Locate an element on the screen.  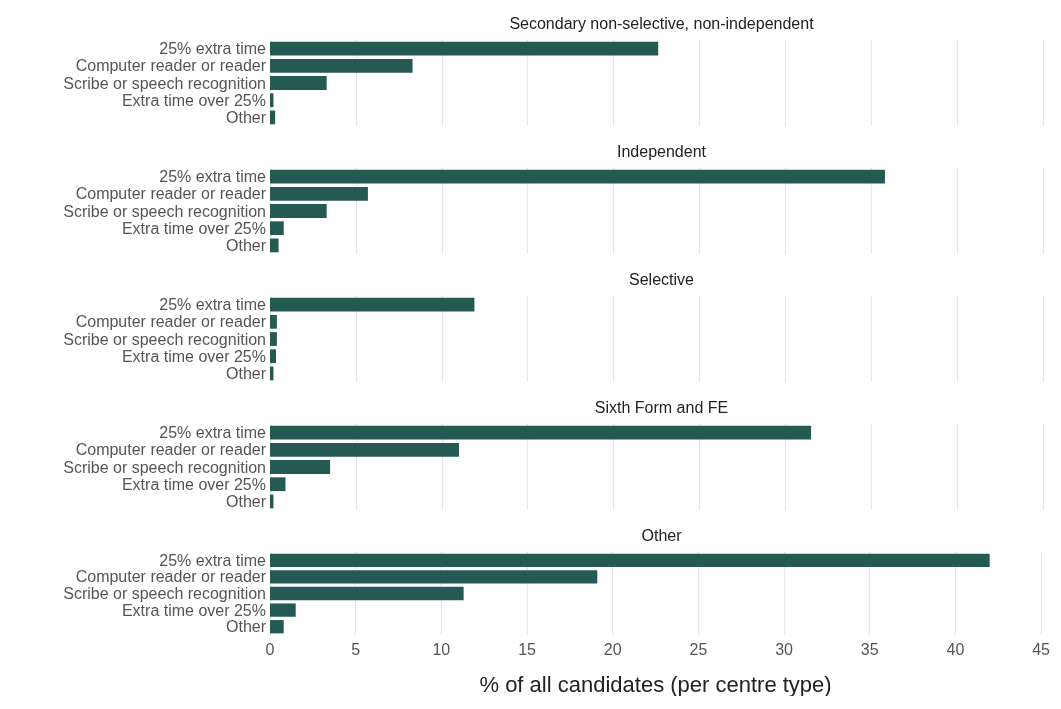
x-axis-title: % of all candidates (per centre type) is located at coordinates (655, 684).